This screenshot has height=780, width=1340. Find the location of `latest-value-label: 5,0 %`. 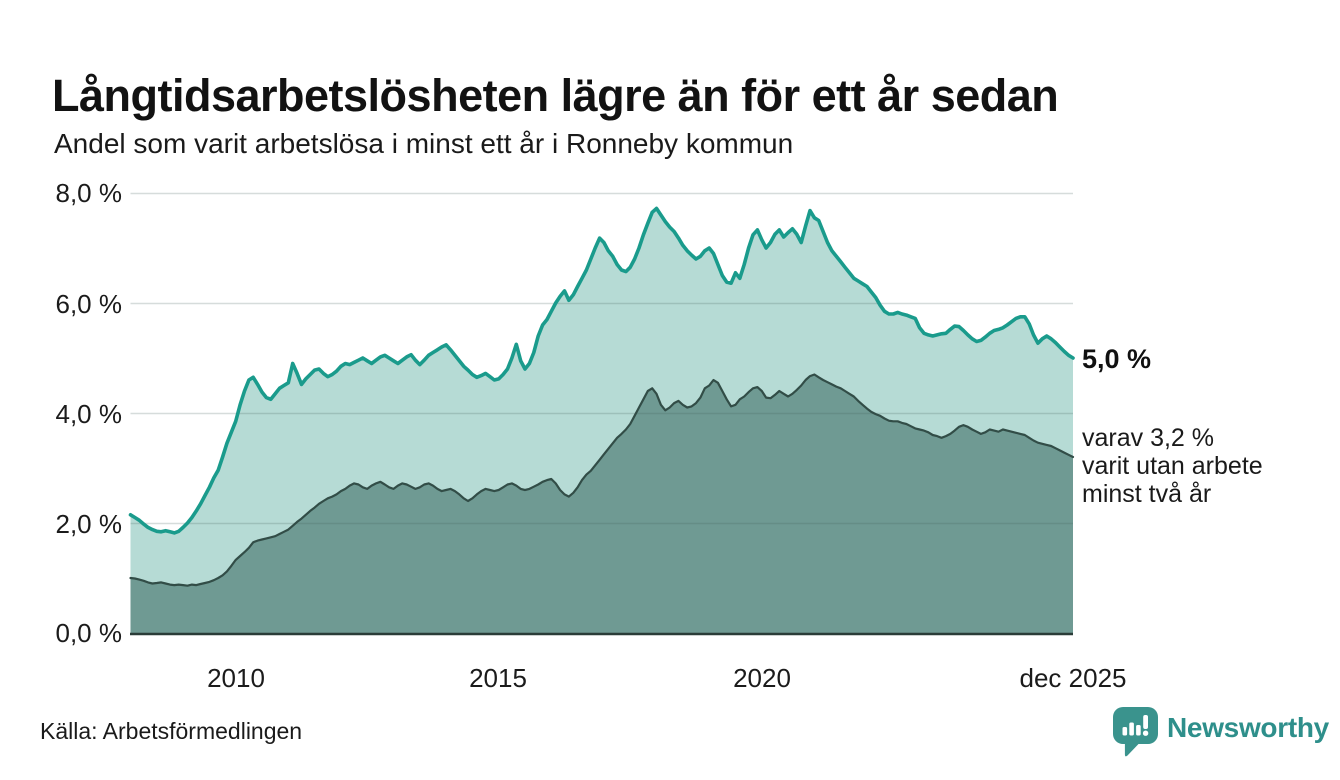

latest-value-label: 5,0 % is located at coordinates (1117, 359).